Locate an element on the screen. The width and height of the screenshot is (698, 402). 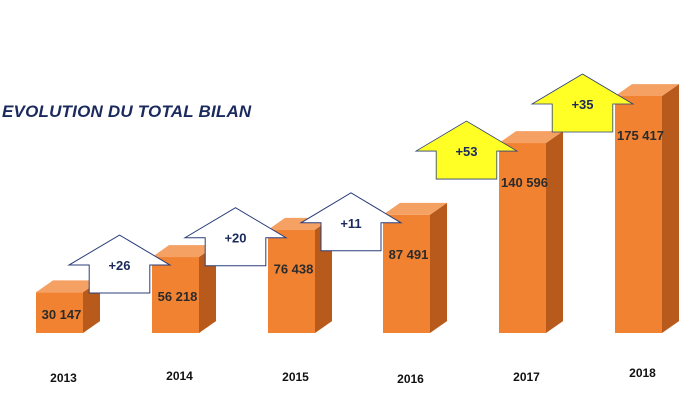
bar-top-2016 is located at coordinates (415, 208).